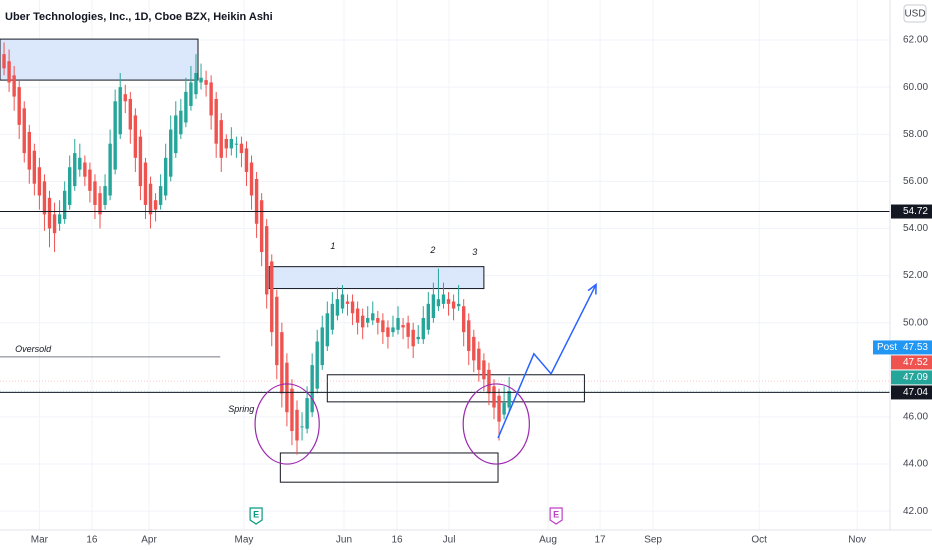 The height and width of the screenshot is (550, 932). What do you see at coordinates (915, 392) in the screenshot?
I see `price-label: 47.04` at bounding box center [915, 392].